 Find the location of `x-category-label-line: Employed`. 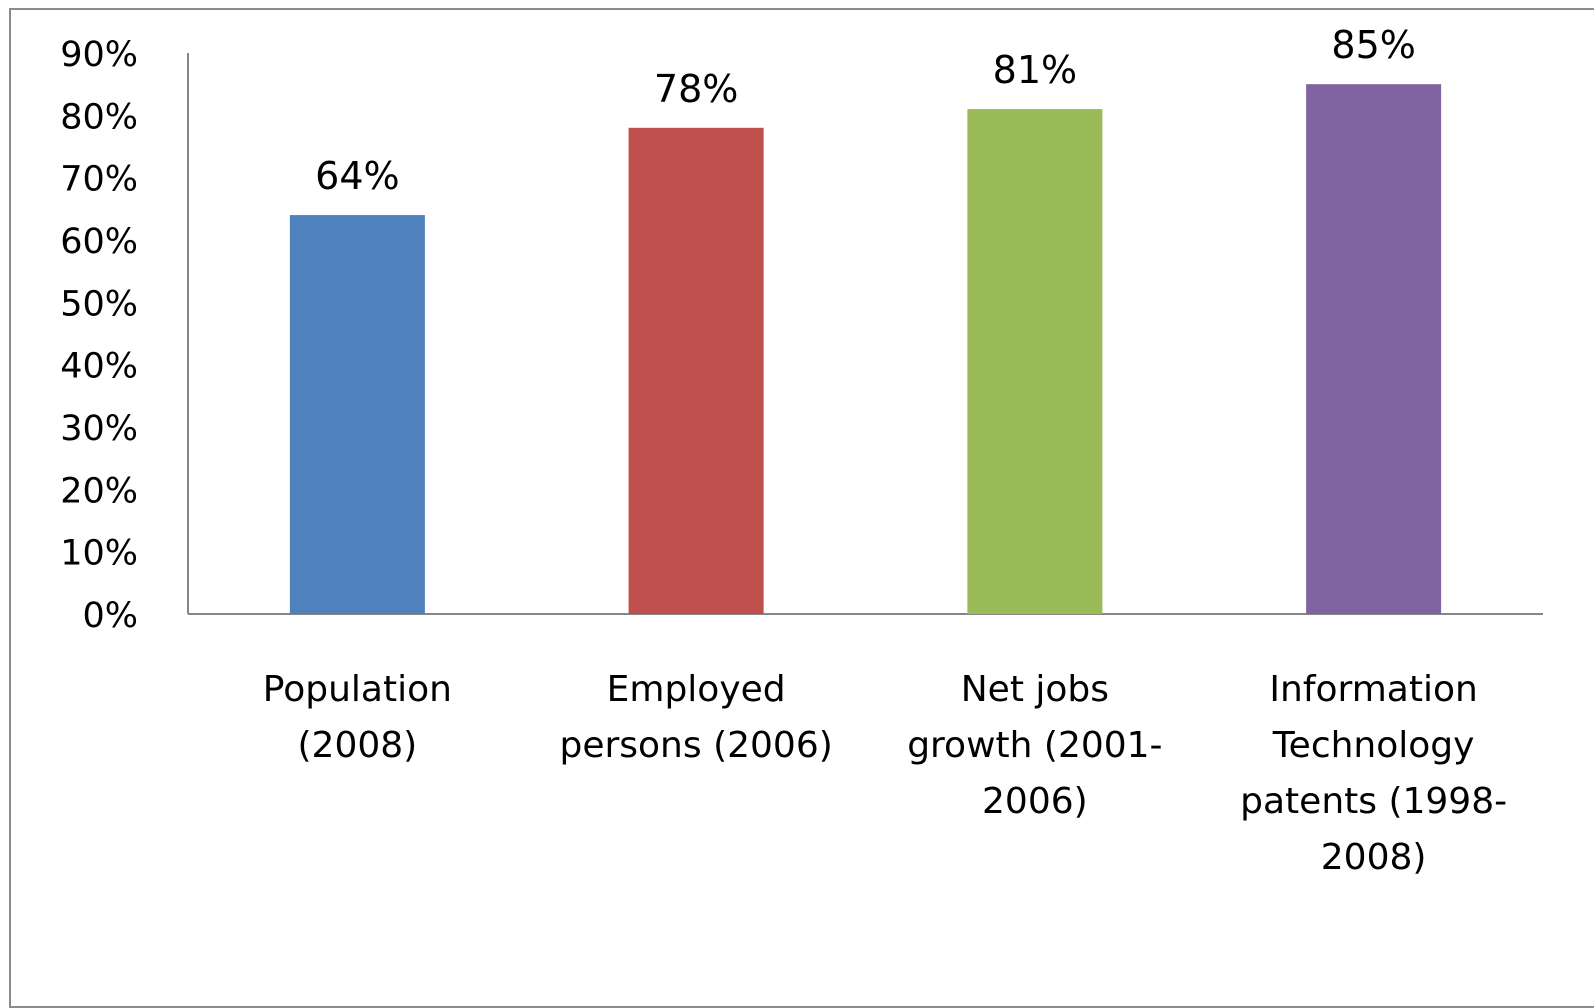

x-category-label-line: Employed is located at coordinates (696, 689).